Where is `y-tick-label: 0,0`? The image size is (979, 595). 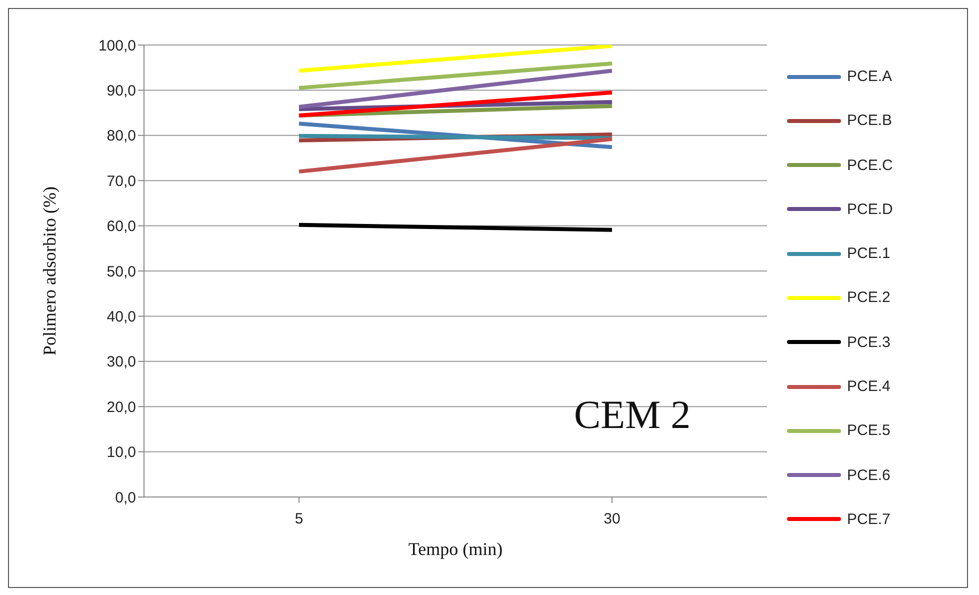
y-tick-label: 0,0 is located at coordinates (125, 497).